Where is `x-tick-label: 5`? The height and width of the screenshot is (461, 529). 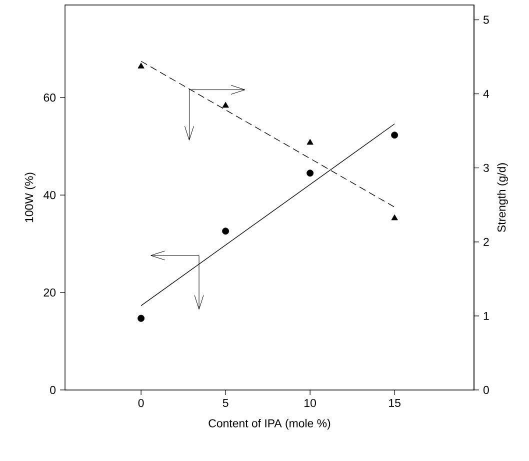
x-tick-label: 5 is located at coordinates (225, 402).